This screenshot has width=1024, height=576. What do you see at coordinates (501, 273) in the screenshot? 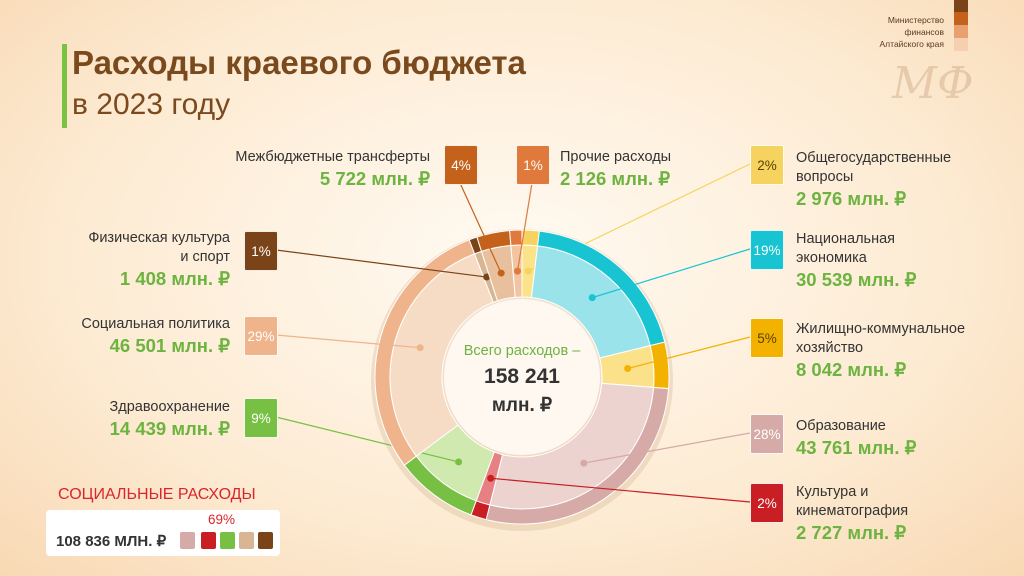
I see `slice-9-leader-dot` at bounding box center [501, 273].